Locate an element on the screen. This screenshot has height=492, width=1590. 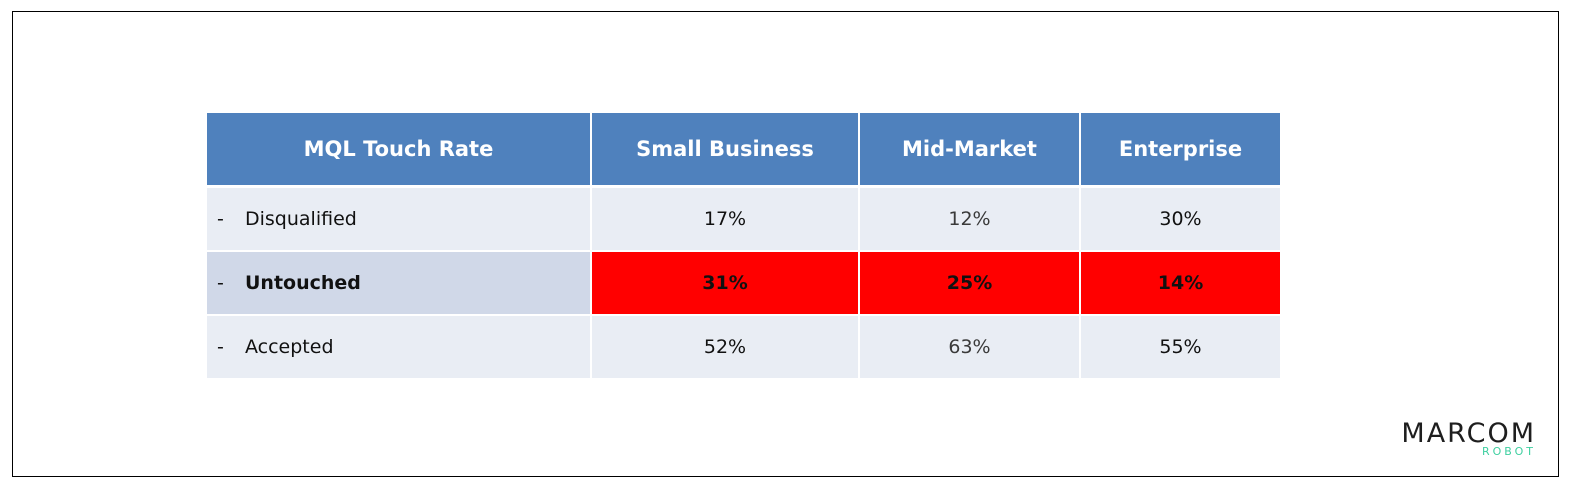
row-label-cell: - Disqualified is located at coordinates (399, 219).